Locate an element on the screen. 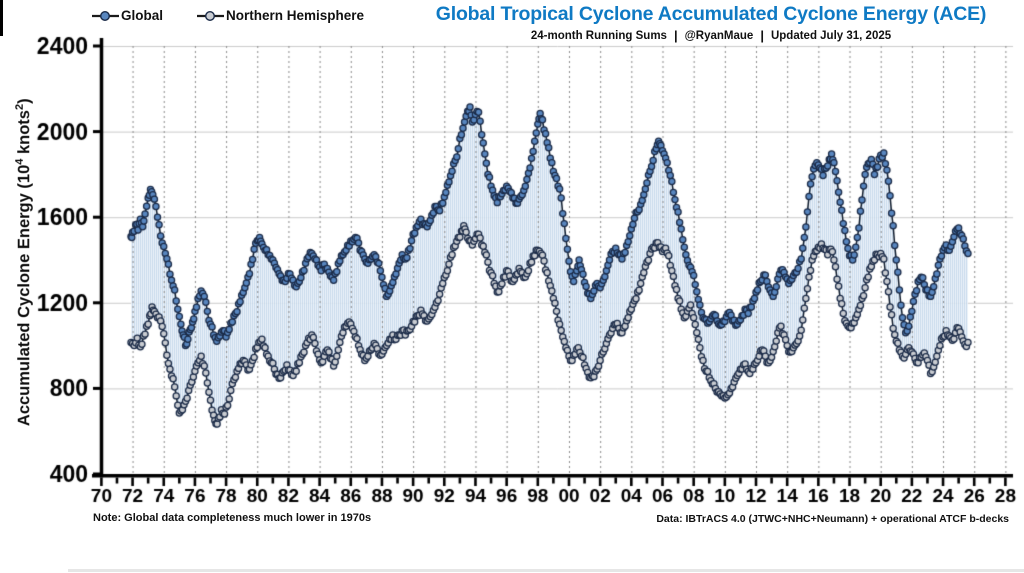 This screenshot has height=573, width=1024. nh-series-marker-icon is located at coordinates (211, 15).